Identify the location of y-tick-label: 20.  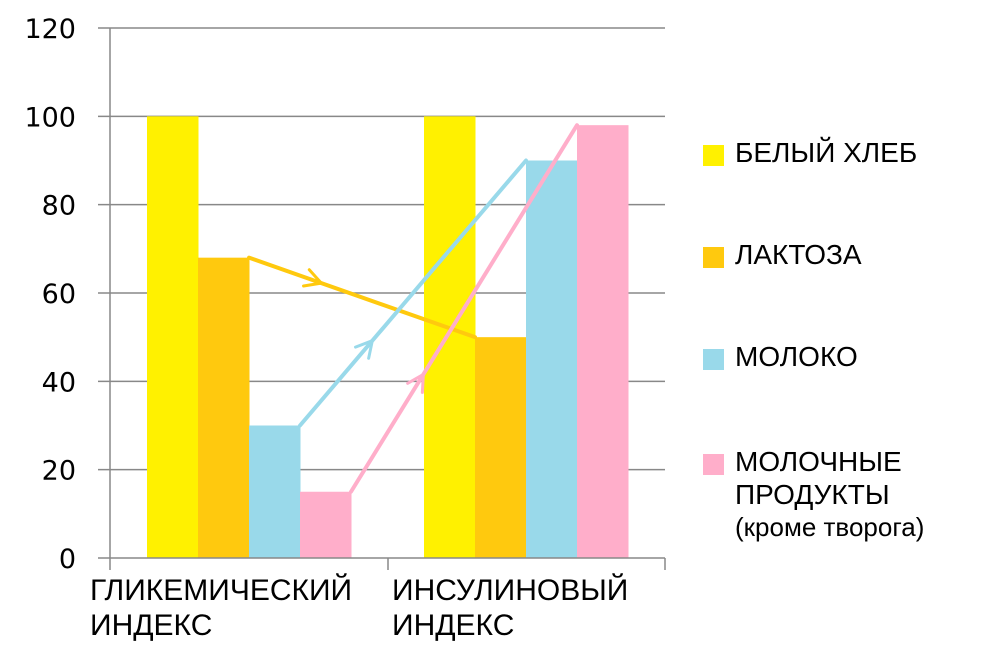
(59, 471).